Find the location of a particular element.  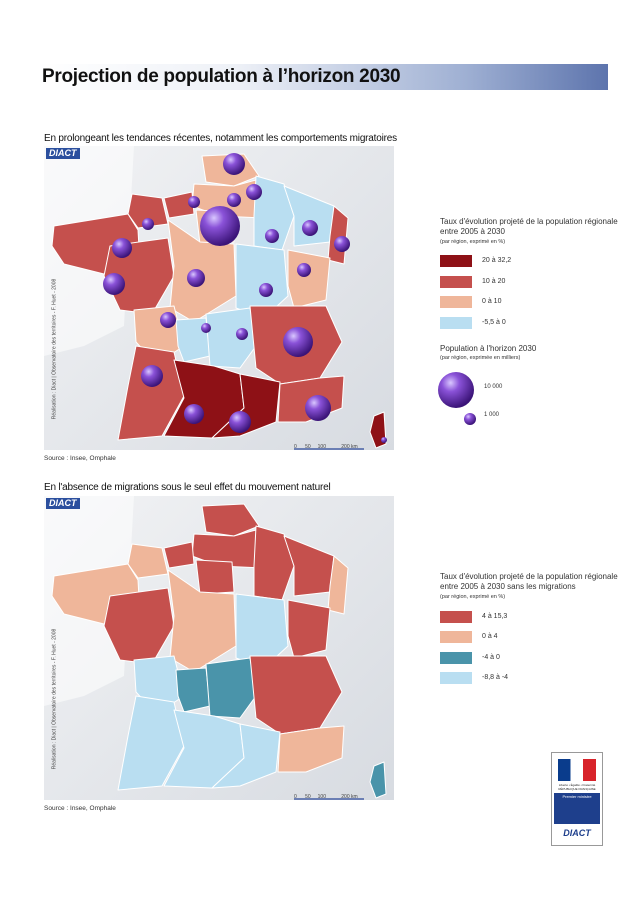

bubble-legend-svg is located at coordinates (457, 398).